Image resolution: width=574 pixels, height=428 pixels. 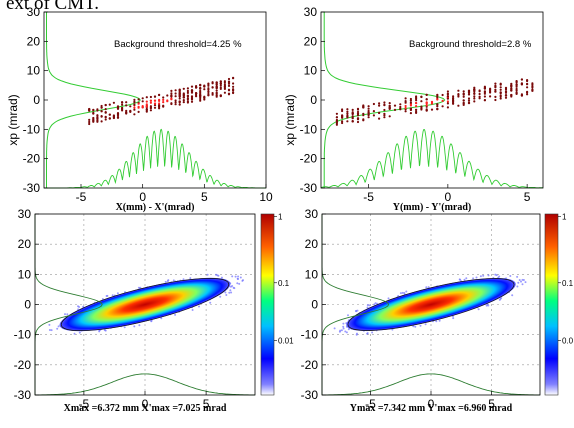 I want to click on x-tick-label: 0, so click(x=142, y=197).